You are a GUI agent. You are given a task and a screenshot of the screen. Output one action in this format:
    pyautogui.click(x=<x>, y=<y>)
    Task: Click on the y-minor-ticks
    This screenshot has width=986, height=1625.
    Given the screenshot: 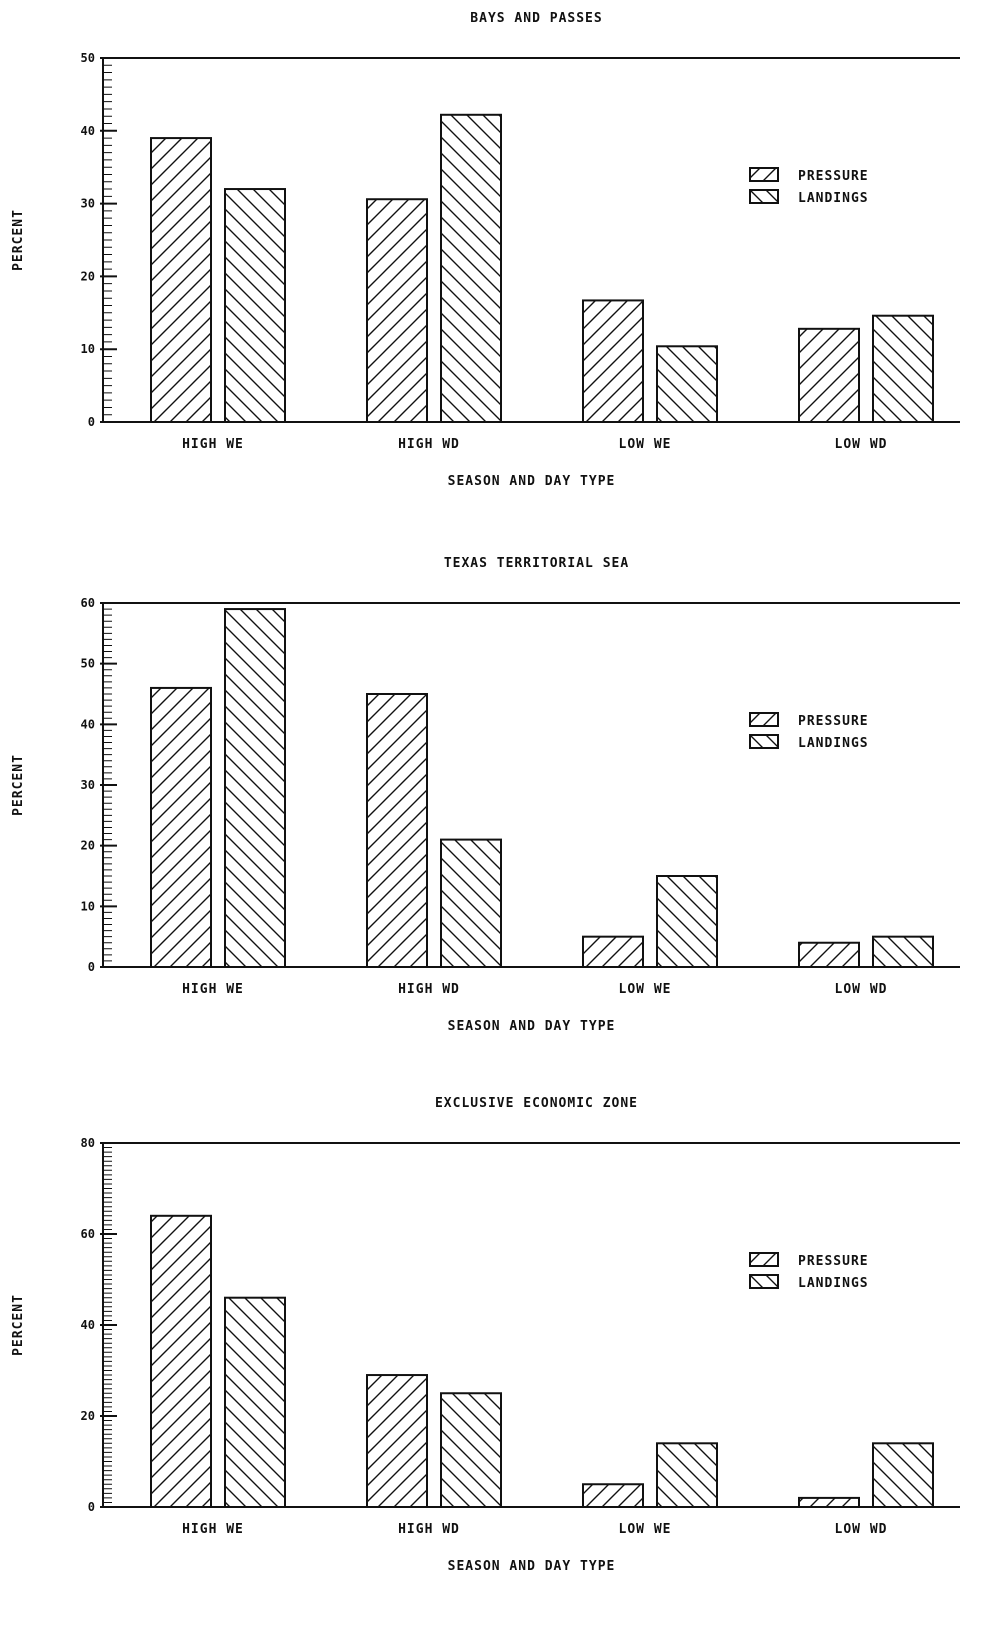 What is the action you would take?
    pyautogui.click(x=107, y=240)
    